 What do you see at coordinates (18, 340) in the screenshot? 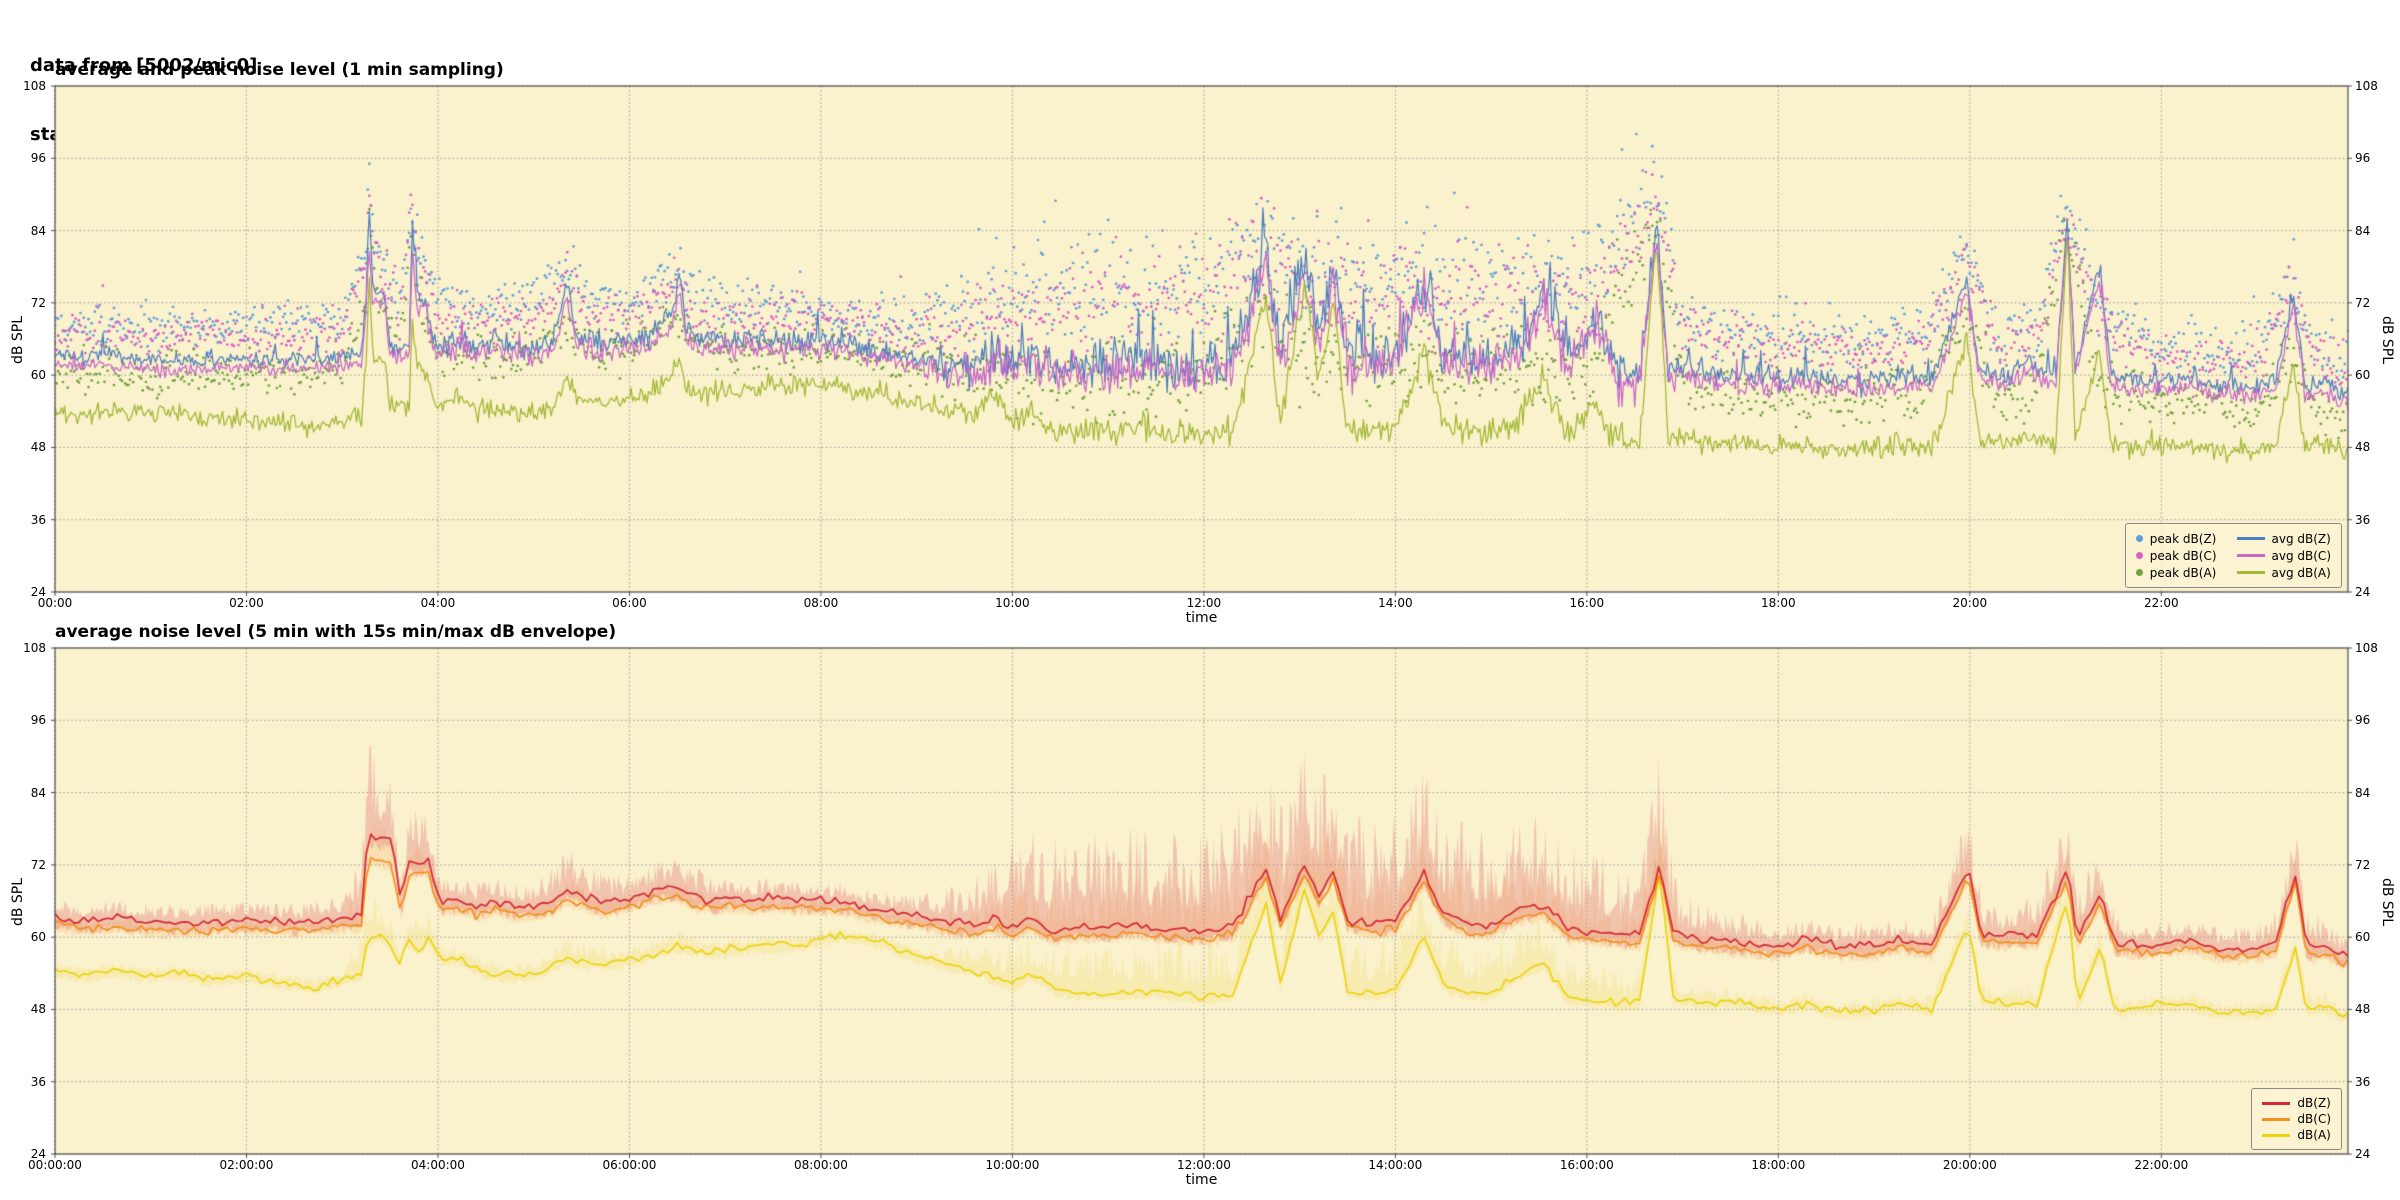
I see `chart-top-ylabel-left: dB SPL` at bounding box center [18, 340].